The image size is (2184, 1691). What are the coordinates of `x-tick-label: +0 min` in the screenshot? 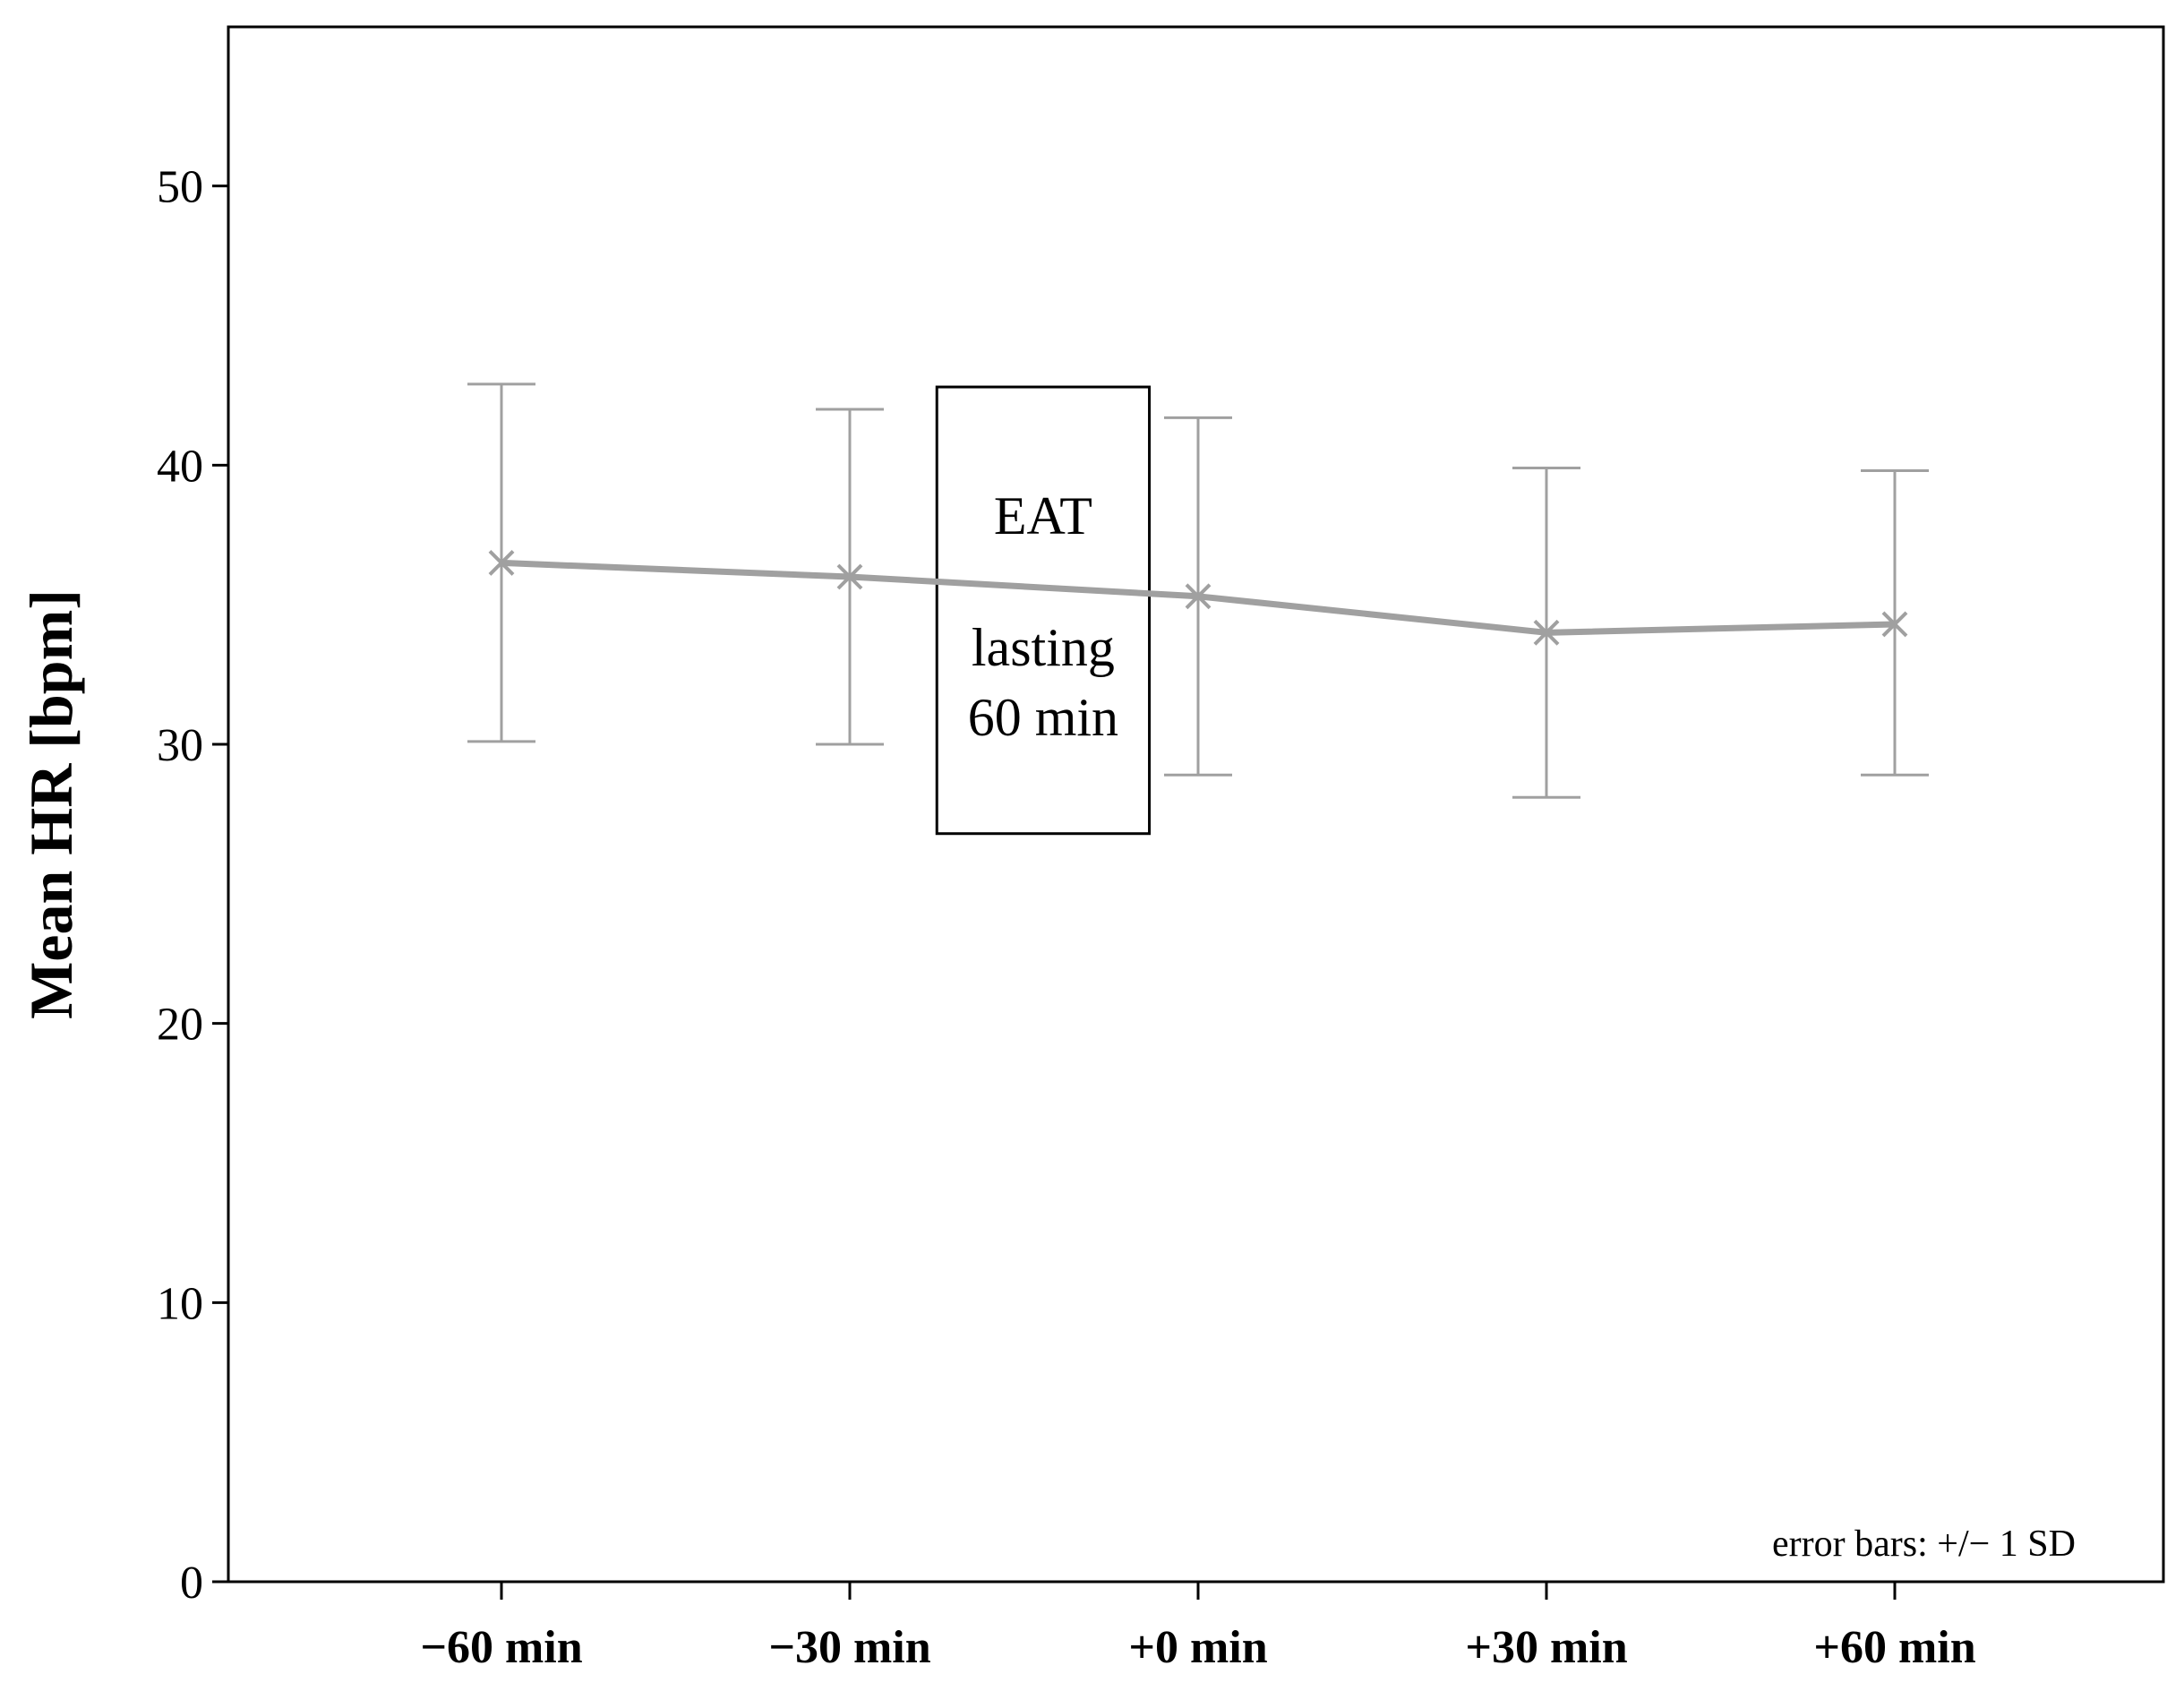 It's located at (1197, 1647).